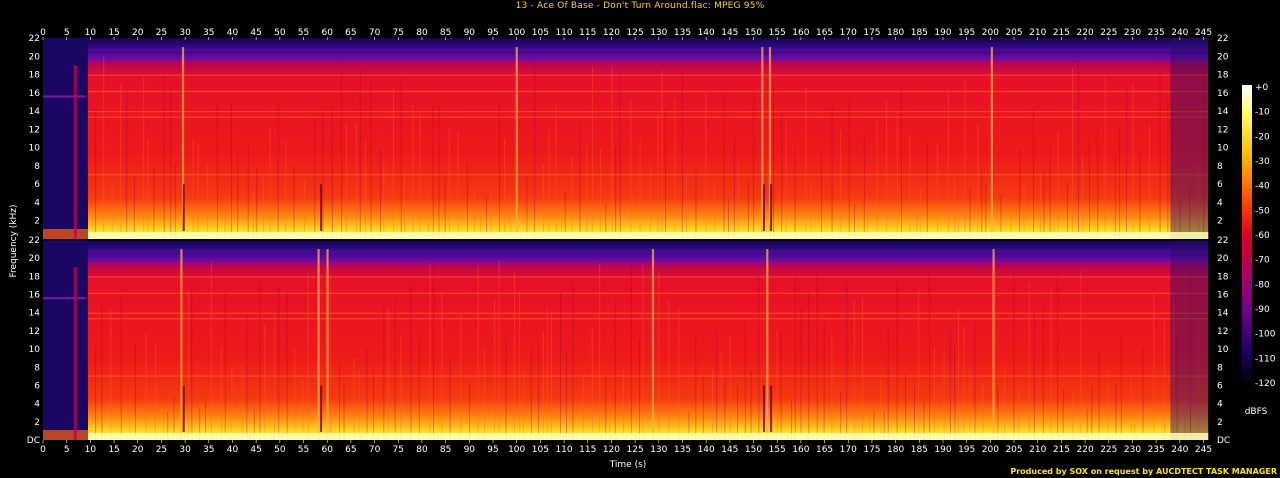 Image resolution: width=1280 pixels, height=478 pixels. Describe the element at coordinates (628, 465) in the screenshot. I see `x-axis-label: Time (s)` at that location.